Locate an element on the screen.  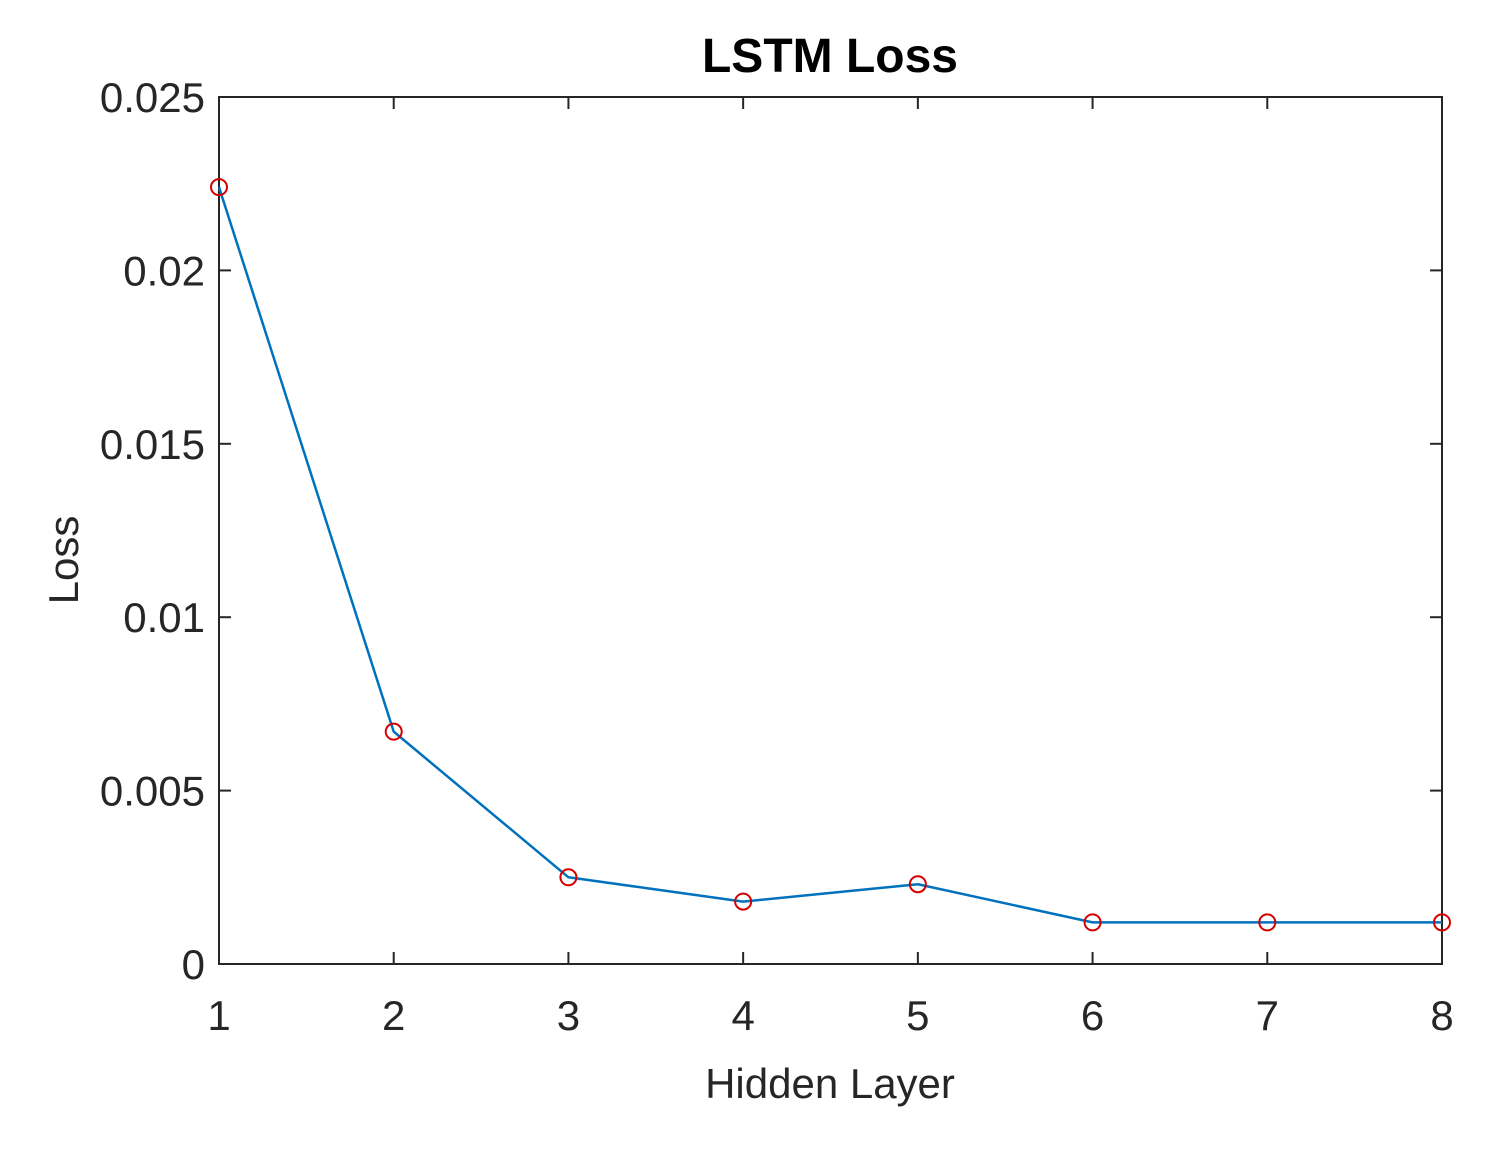
y-axis-tick-labels: 0 0.005 0.01 0.015 0.02 0.025 is located at coordinates (152, 531).